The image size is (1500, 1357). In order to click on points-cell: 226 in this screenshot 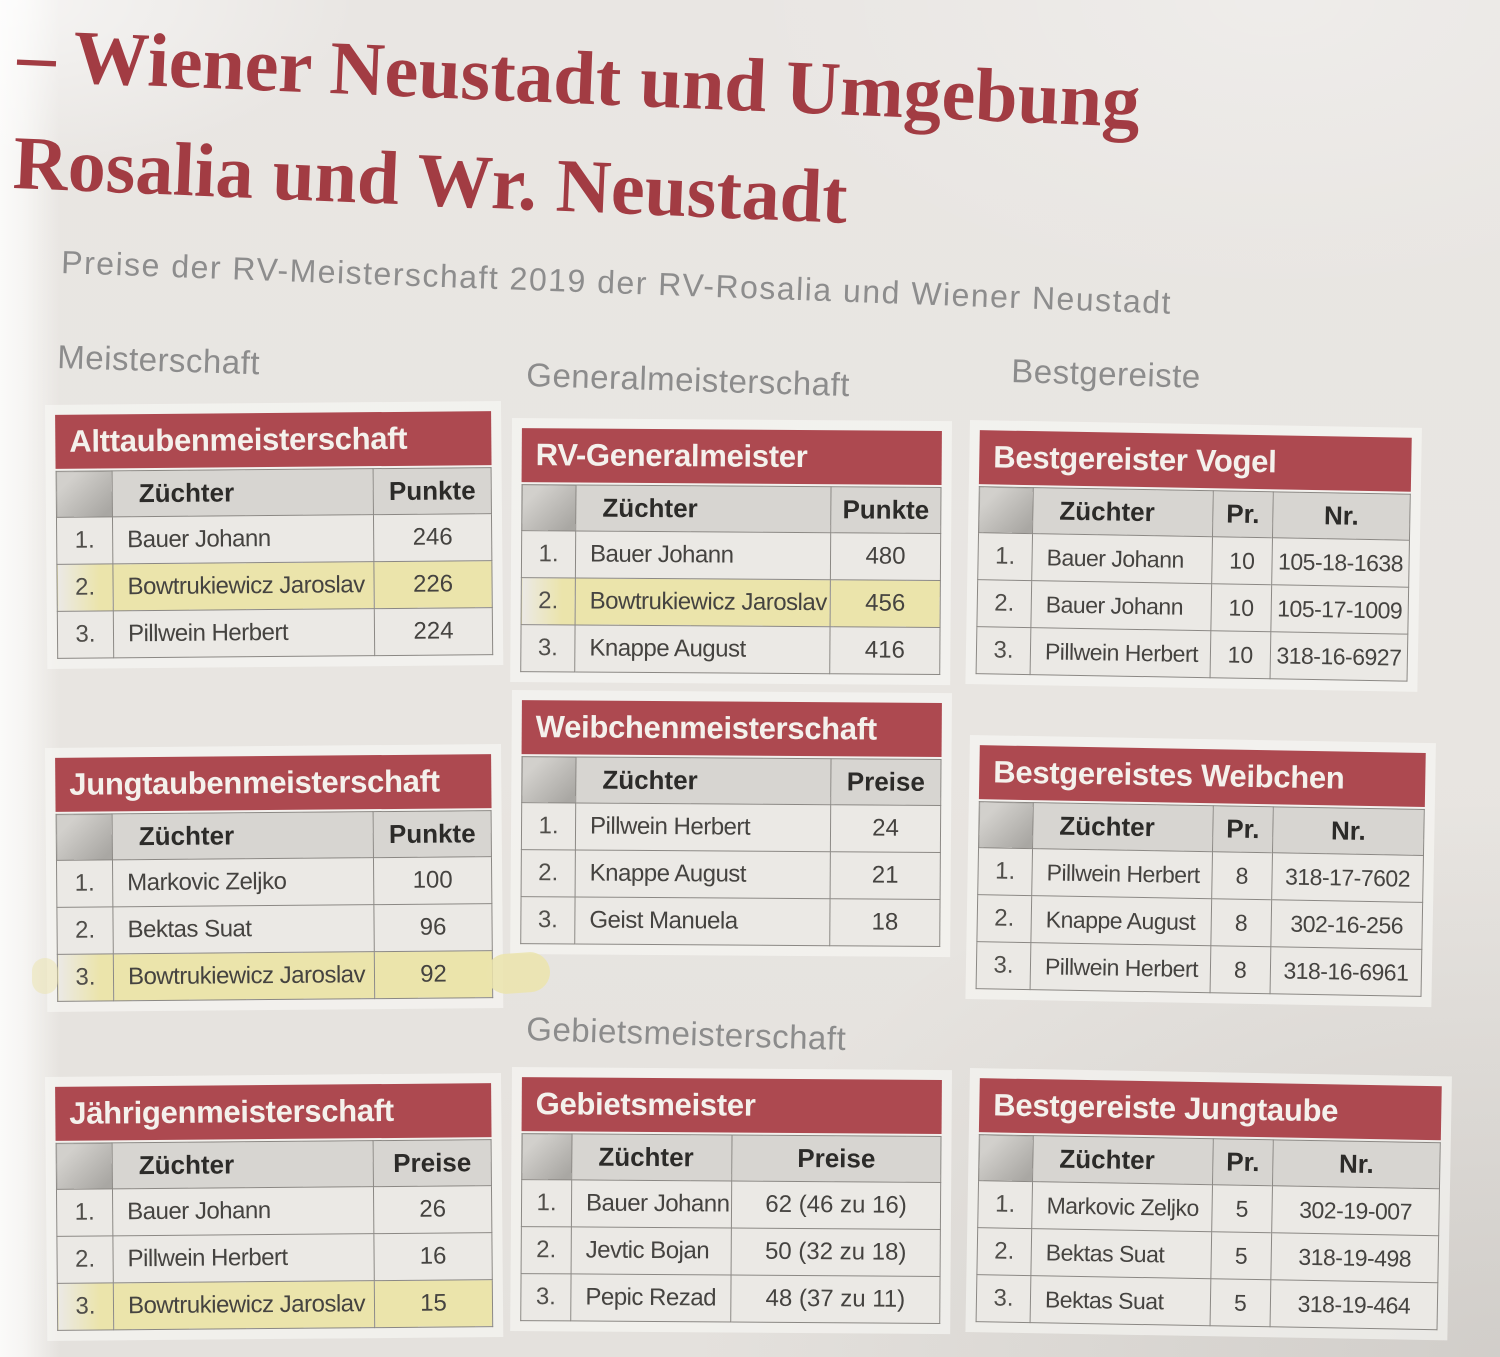, I will do `click(433, 584)`.